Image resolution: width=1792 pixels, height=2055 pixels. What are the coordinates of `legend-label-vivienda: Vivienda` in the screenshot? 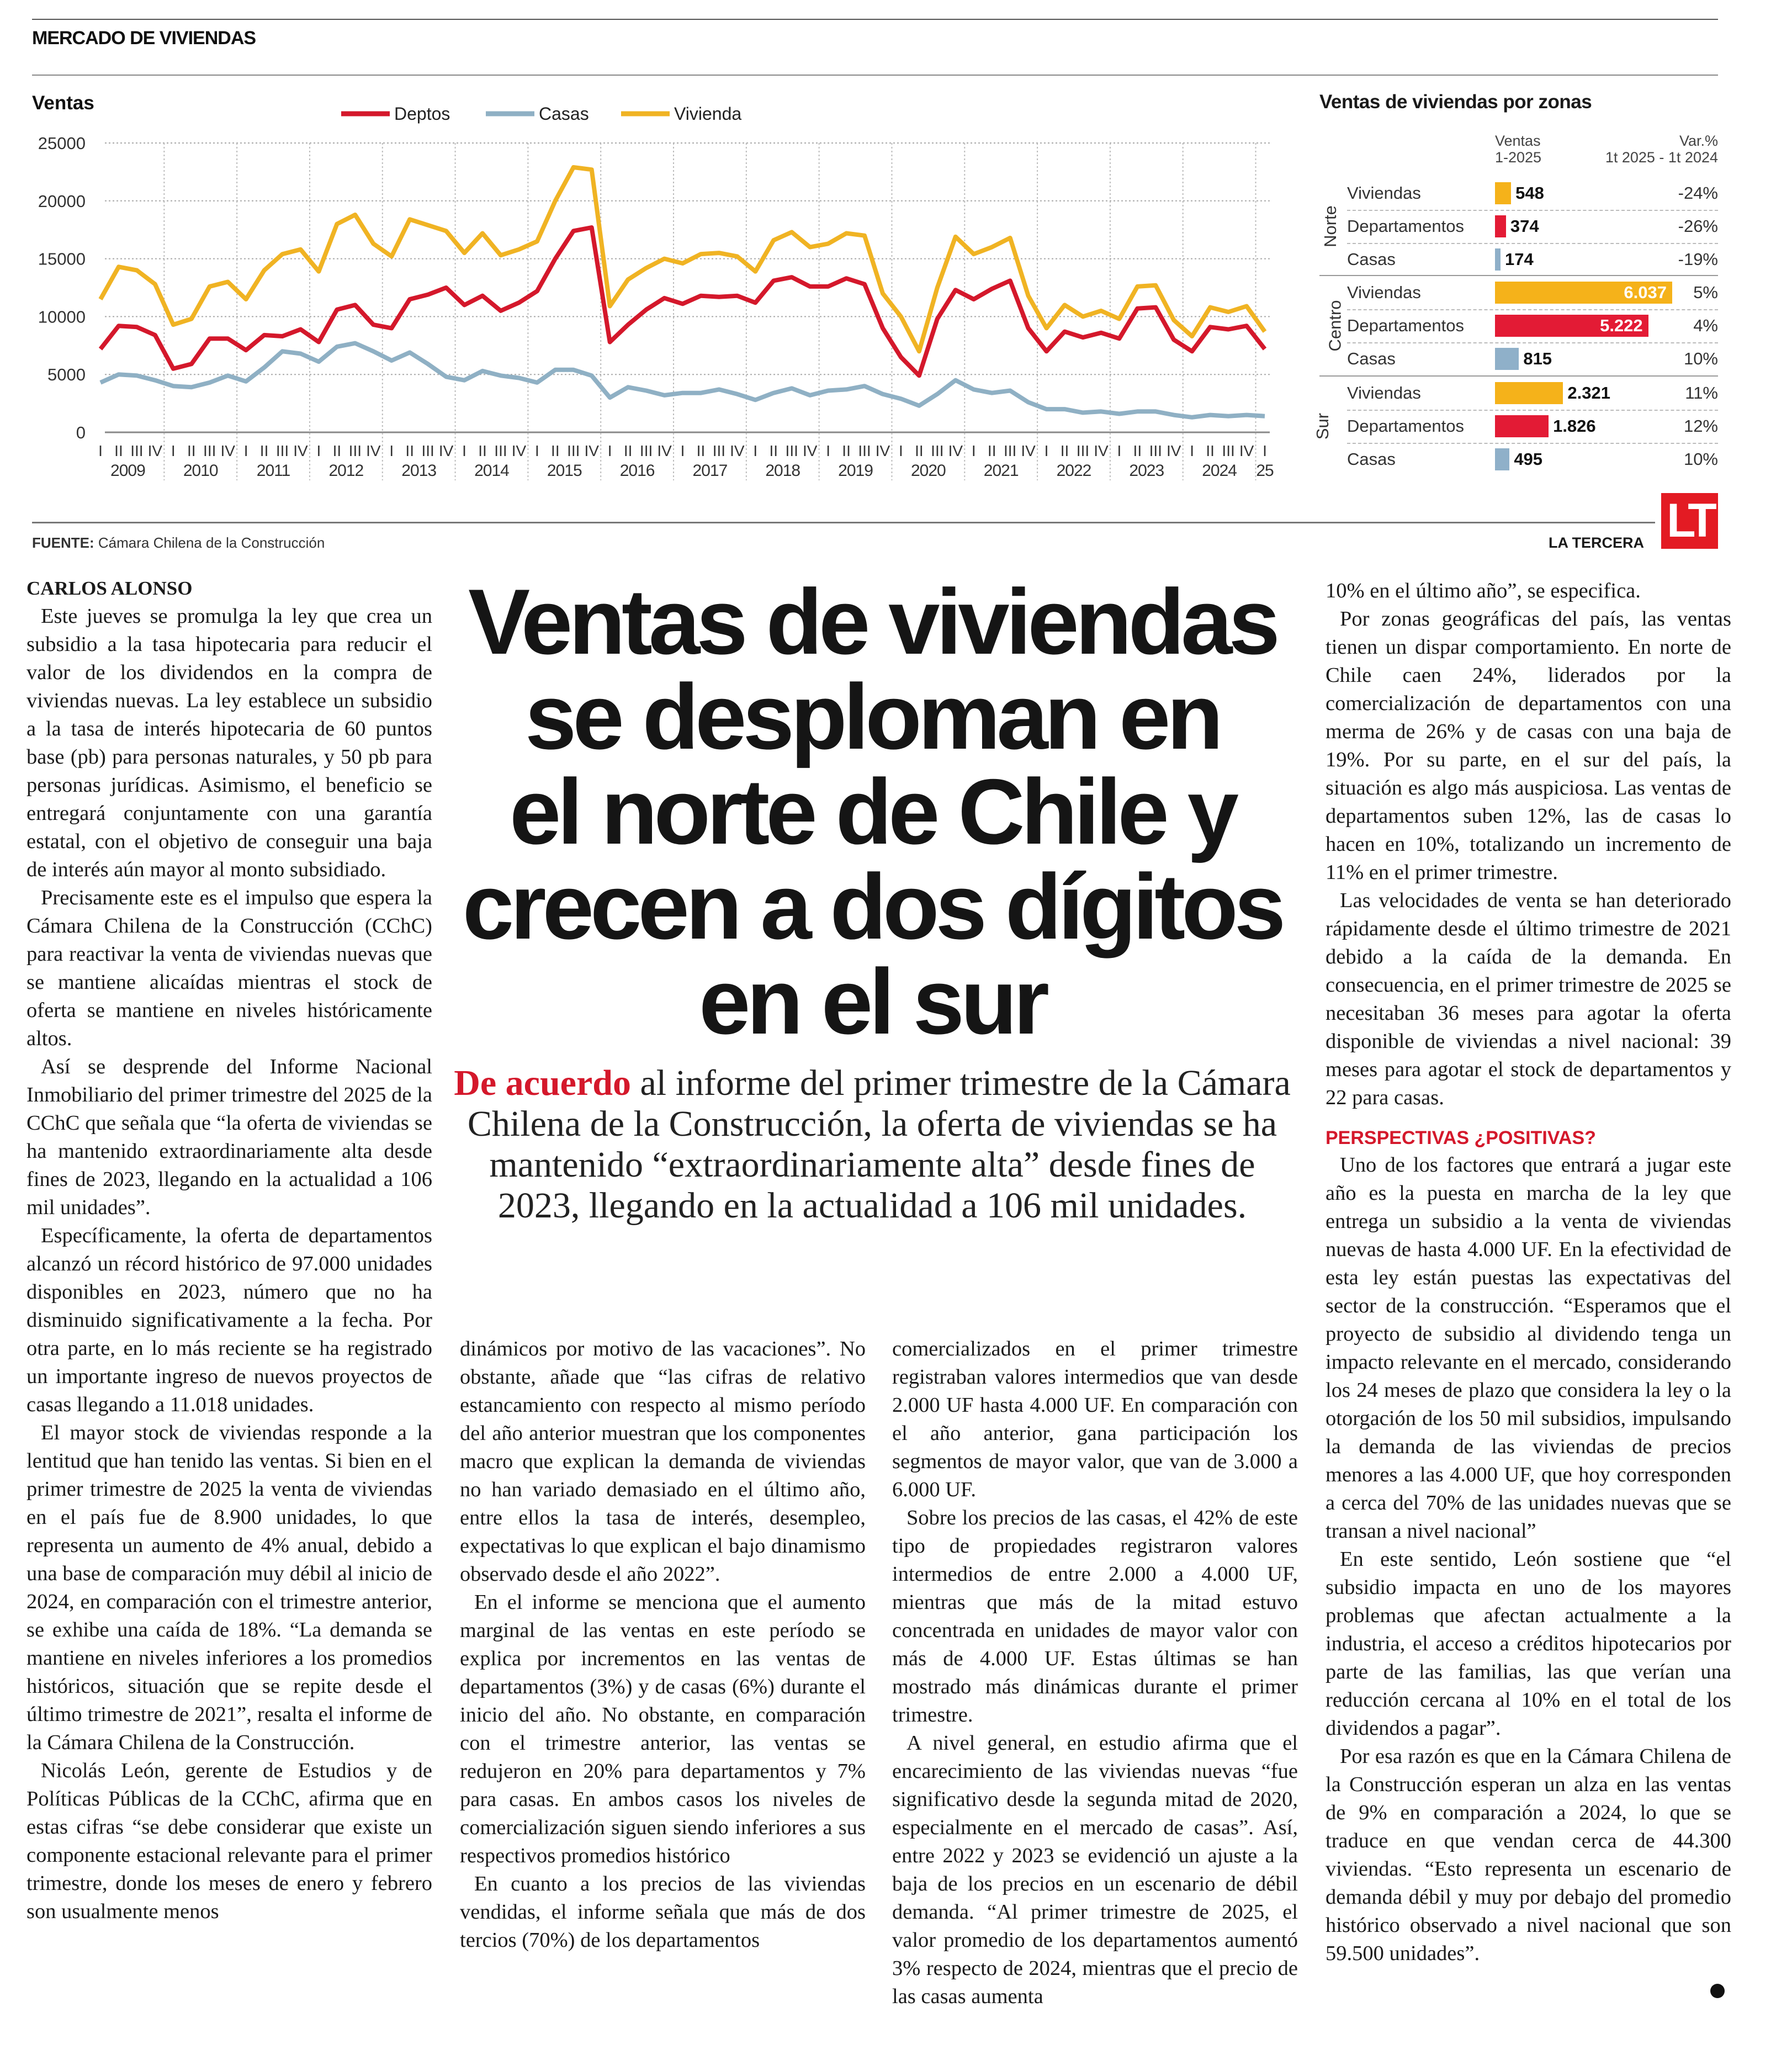 It's located at (707, 114).